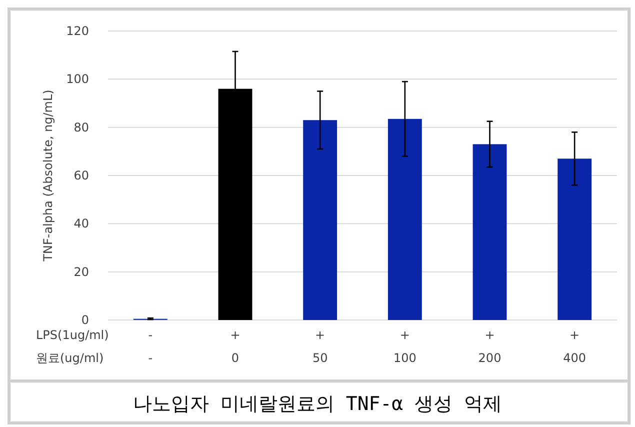 This screenshot has width=635, height=427. What do you see at coordinates (150, 346) in the screenshot?
I see `x-tick-label: - -` at bounding box center [150, 346].